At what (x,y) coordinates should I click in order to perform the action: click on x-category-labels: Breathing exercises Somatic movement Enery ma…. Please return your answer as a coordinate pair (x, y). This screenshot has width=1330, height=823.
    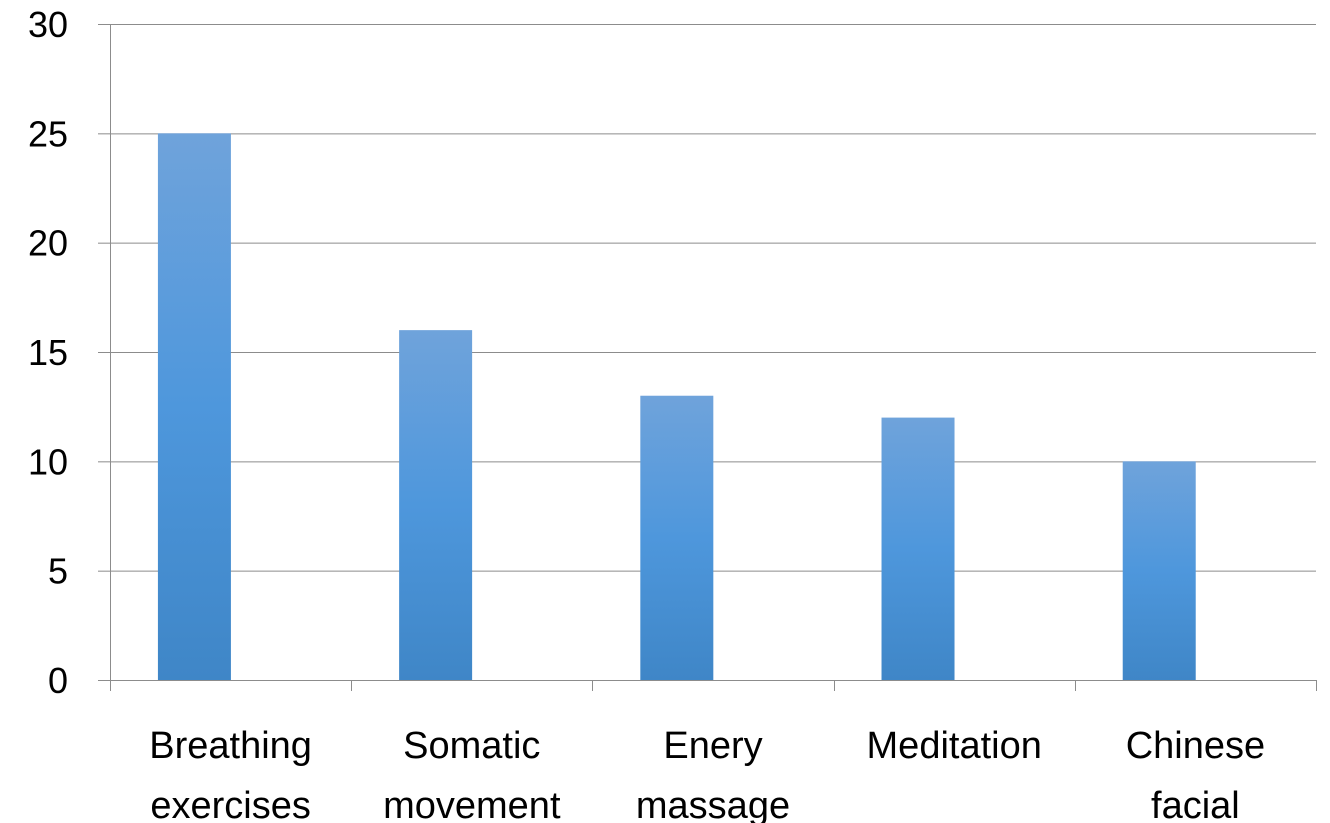
    Looking at the image, I should click on (707, 774).